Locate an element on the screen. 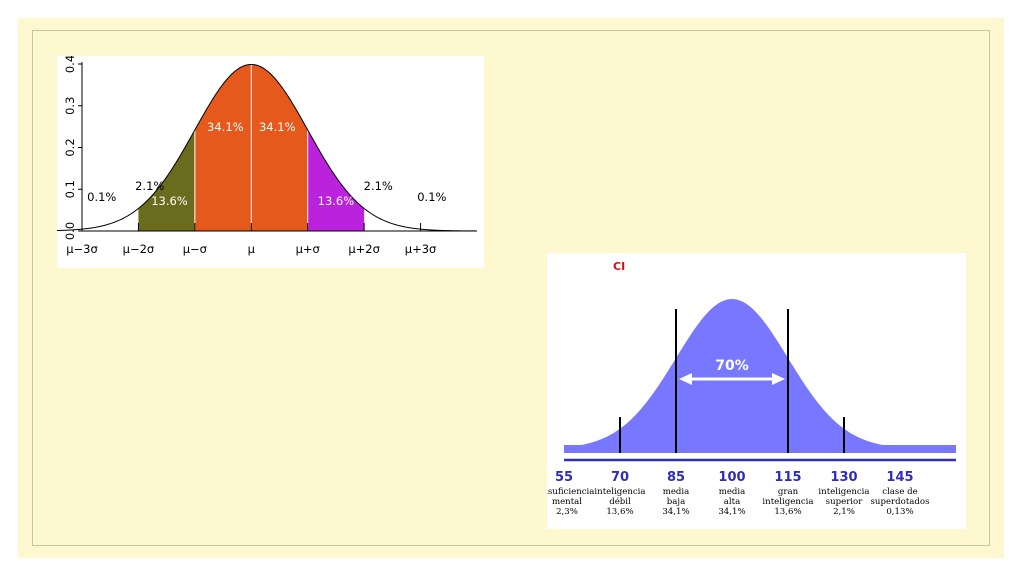 Image resolution: width=1024 pixels, height=576 pixels. category-label: 0,13% is located at coordinates (899, 512).